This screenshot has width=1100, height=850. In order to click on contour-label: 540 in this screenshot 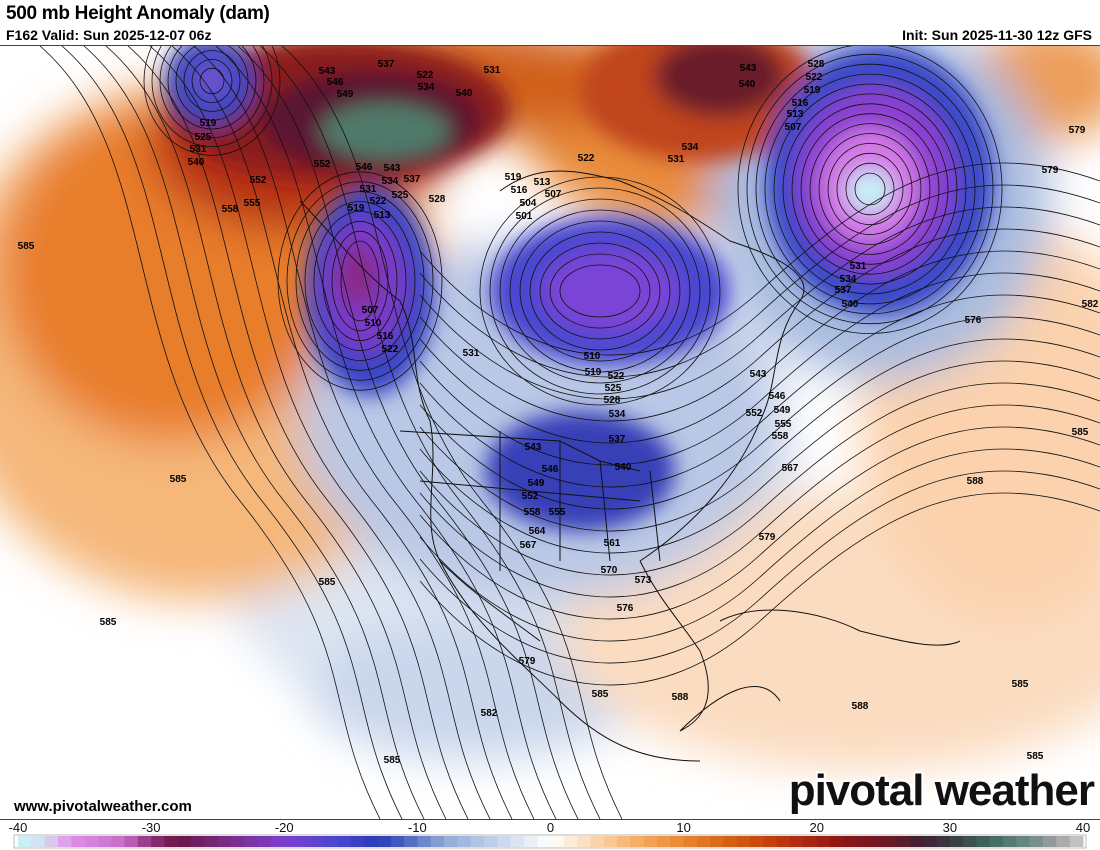, I will do `click(747, 84)`.